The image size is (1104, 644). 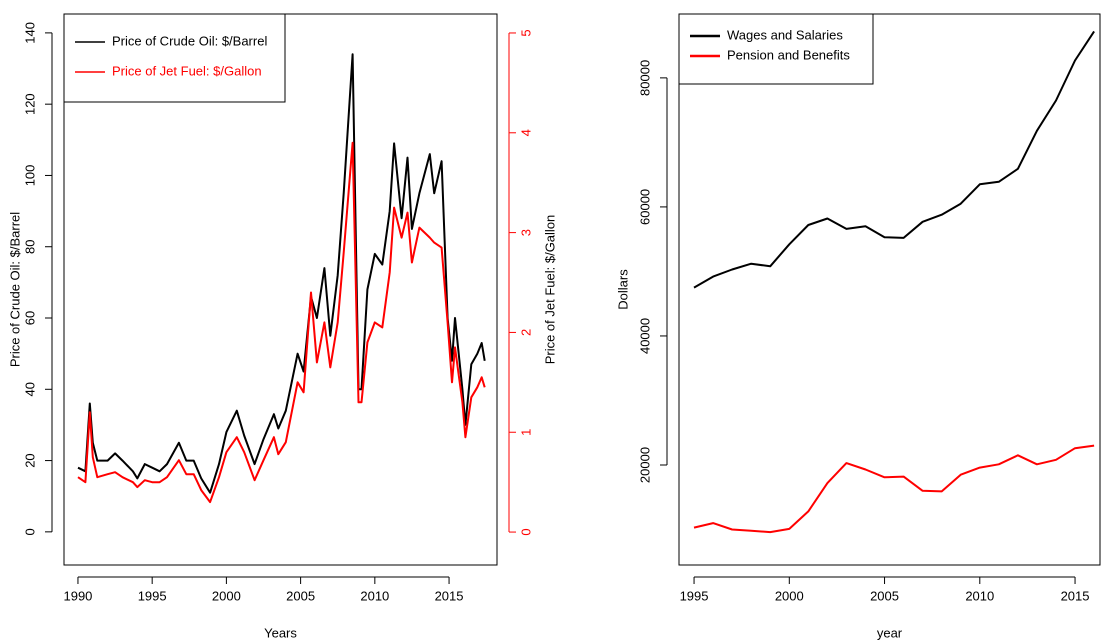 I want to click on y2-tick-label: 3, so click(x=525, y=232).